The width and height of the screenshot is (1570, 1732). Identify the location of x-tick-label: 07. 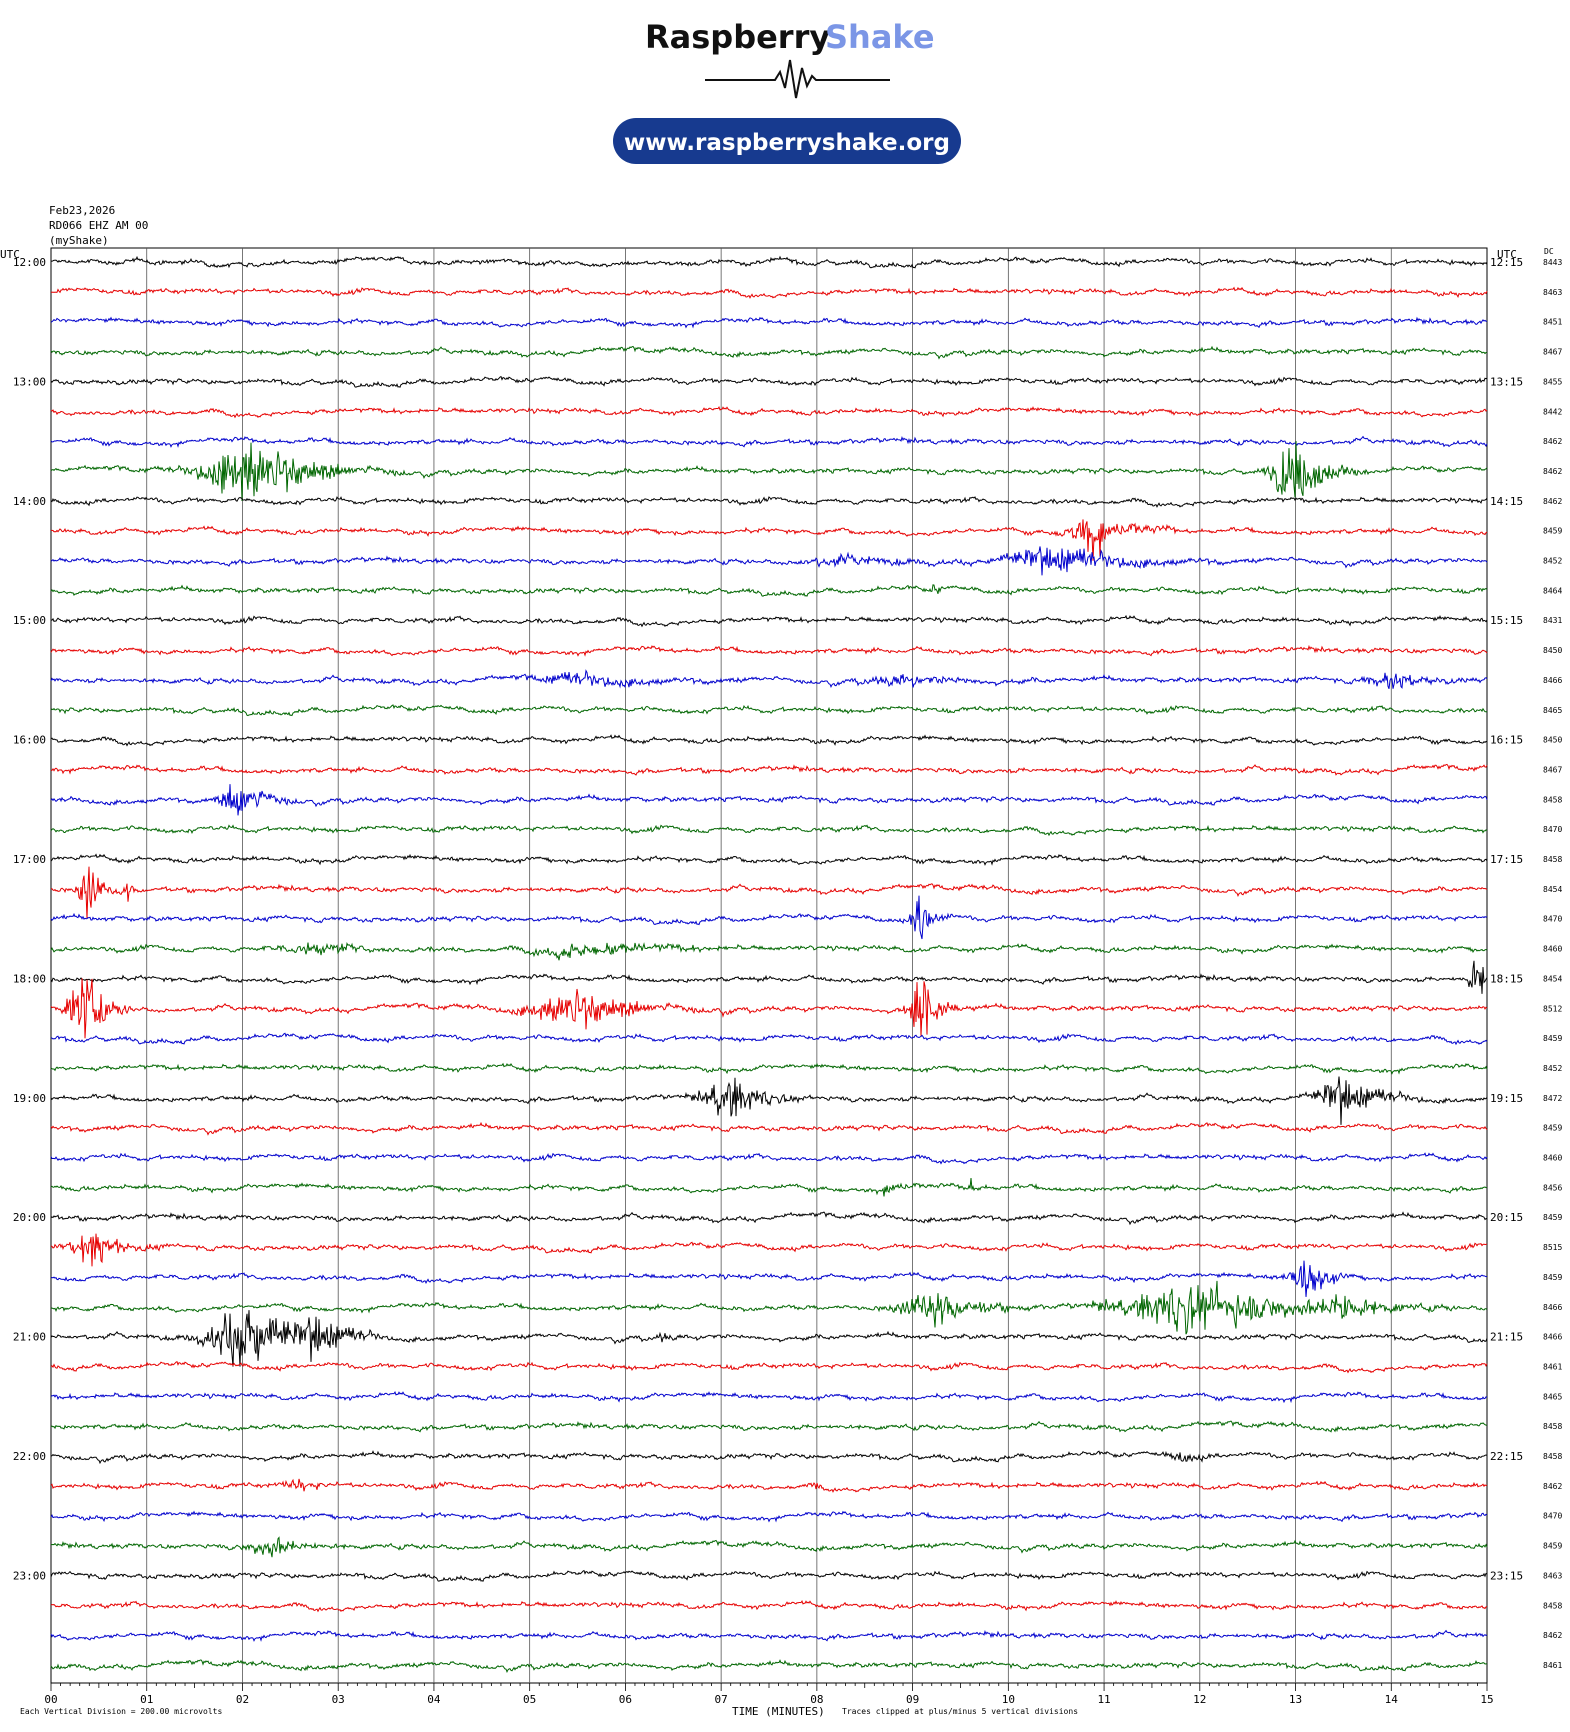
(721, 1699).